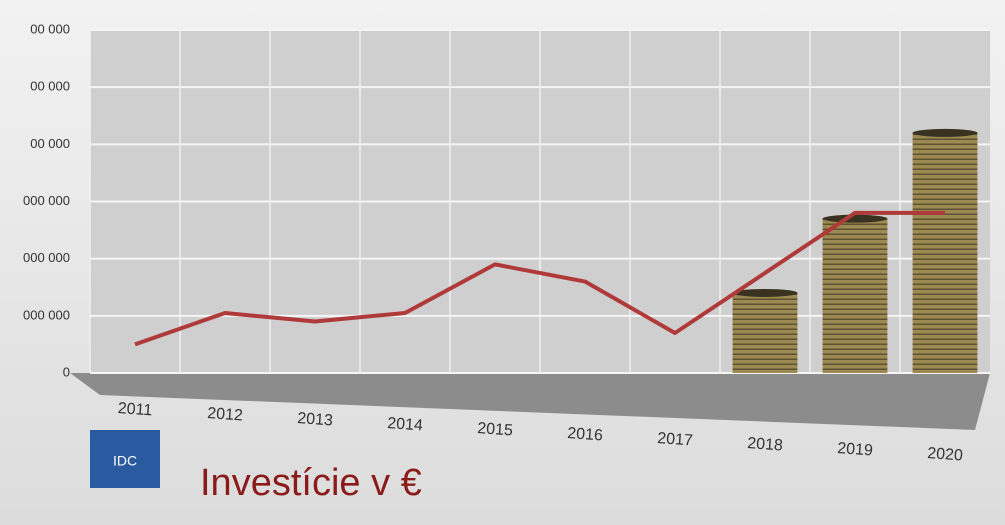 This screenshot has width=1005, height=525. I want to click on logo: IDC, so click(125, 459).